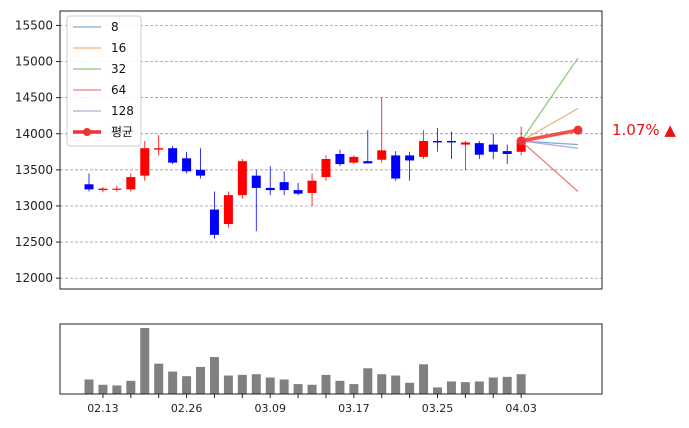 The image size is (689, 428). Describe the element at coordinates (87, 132) in the screenshot. I see `legend-marker` at that location.